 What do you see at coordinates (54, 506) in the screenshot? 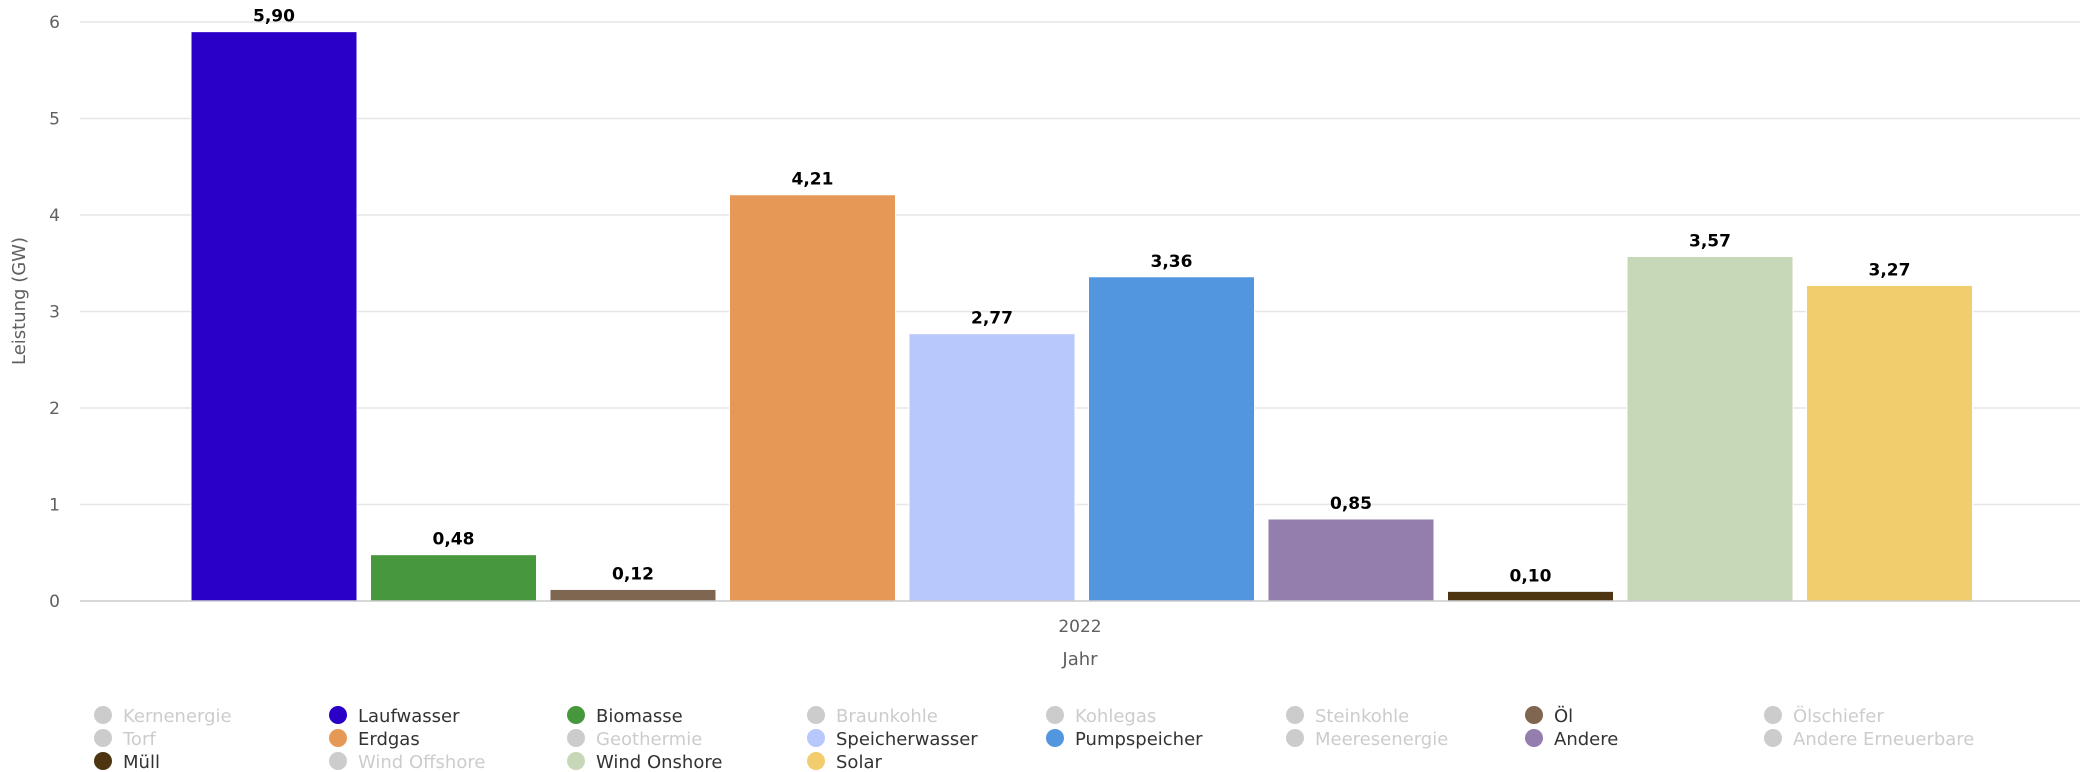
I see `y-tick-label: 1` at bounding box center [54, 506].